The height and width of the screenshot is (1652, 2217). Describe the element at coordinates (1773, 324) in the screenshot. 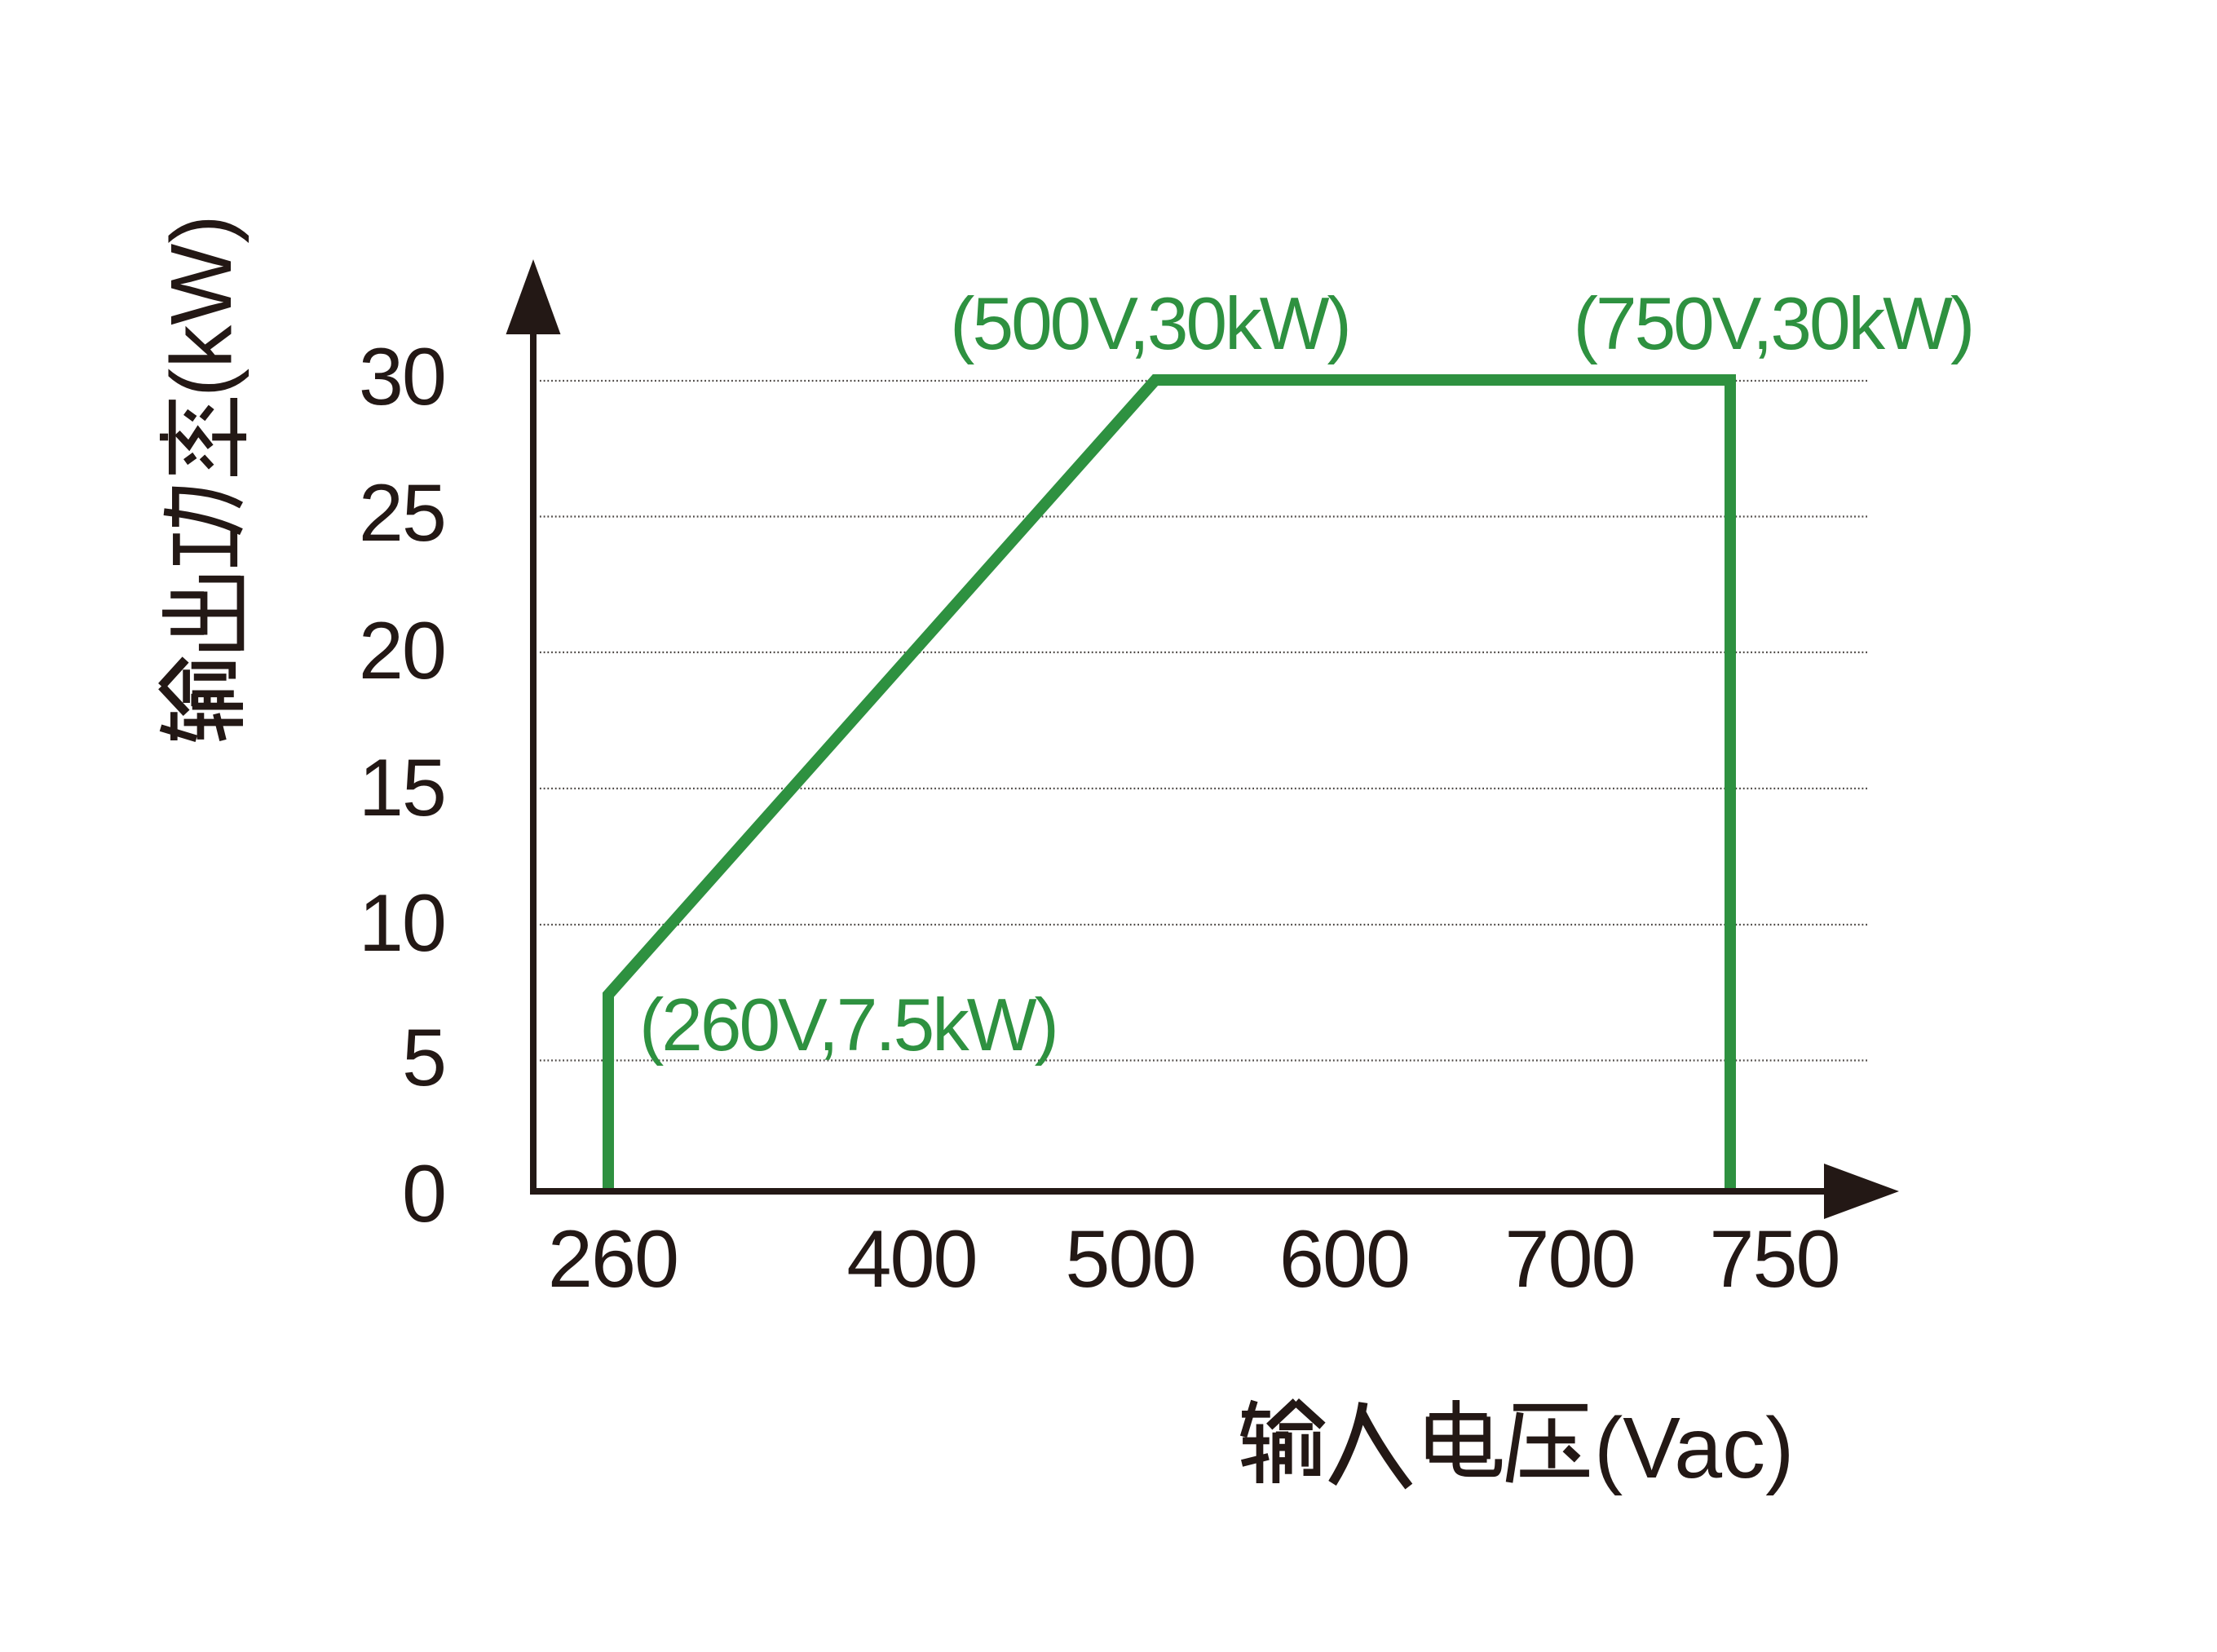

I see `svg-text: (750V,30kW)` at that location.